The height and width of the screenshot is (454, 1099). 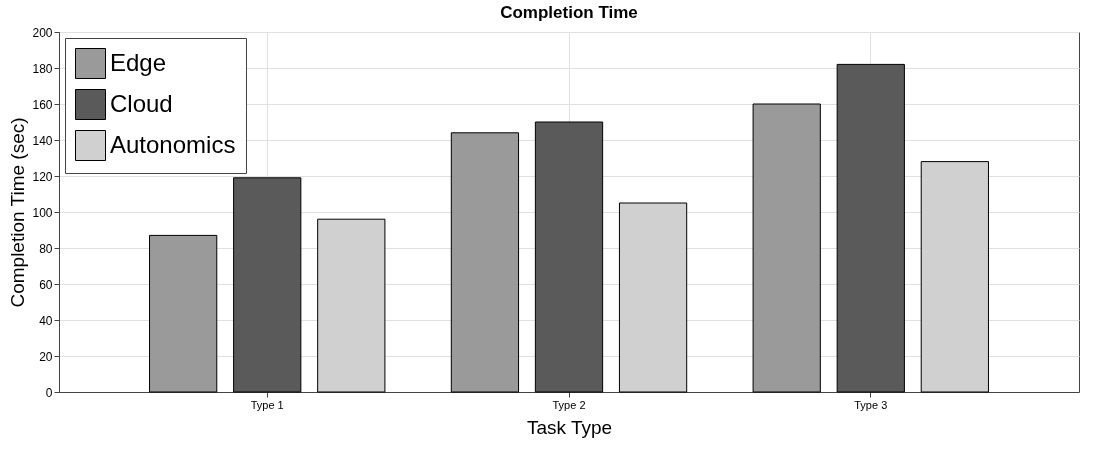 What do you see at coordinates (18, 212) in the screenshot?
I see `y-axis-title: Completion Time (sec)` at bounding box center [18, 212].